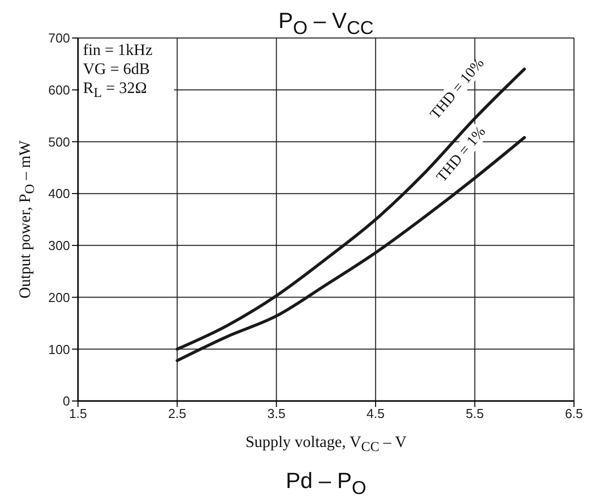  I want to click on annotation: fin = 1kHz, so click(117, 50).